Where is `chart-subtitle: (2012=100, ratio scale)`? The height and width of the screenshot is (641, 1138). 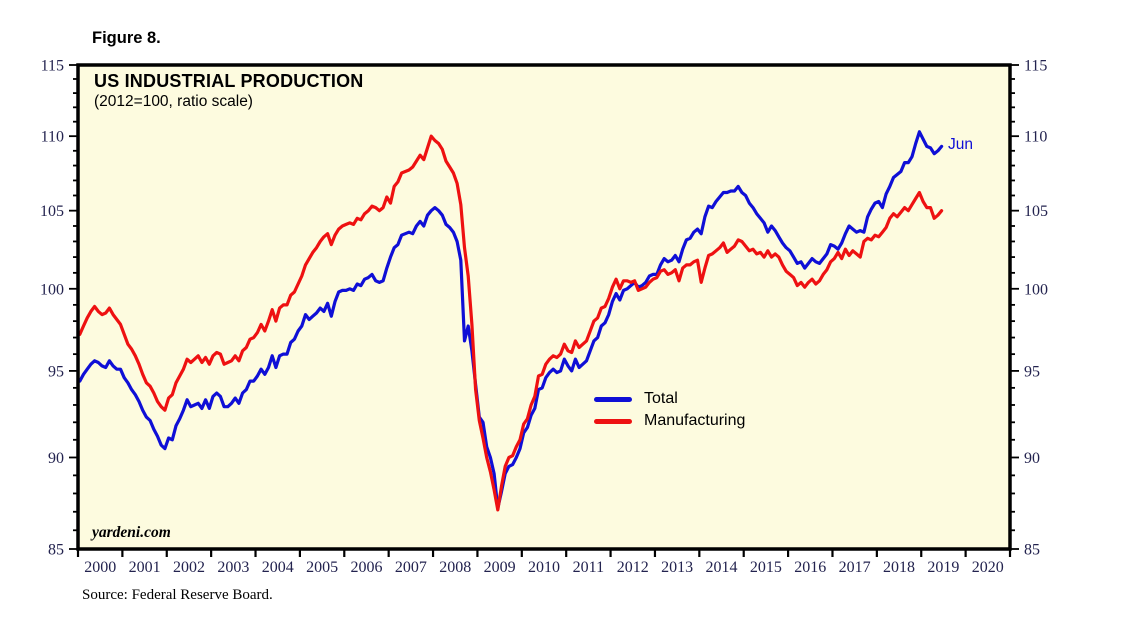
chart-subtitle: (2012=100, ratio scale) is located at coordinates (173, 101).